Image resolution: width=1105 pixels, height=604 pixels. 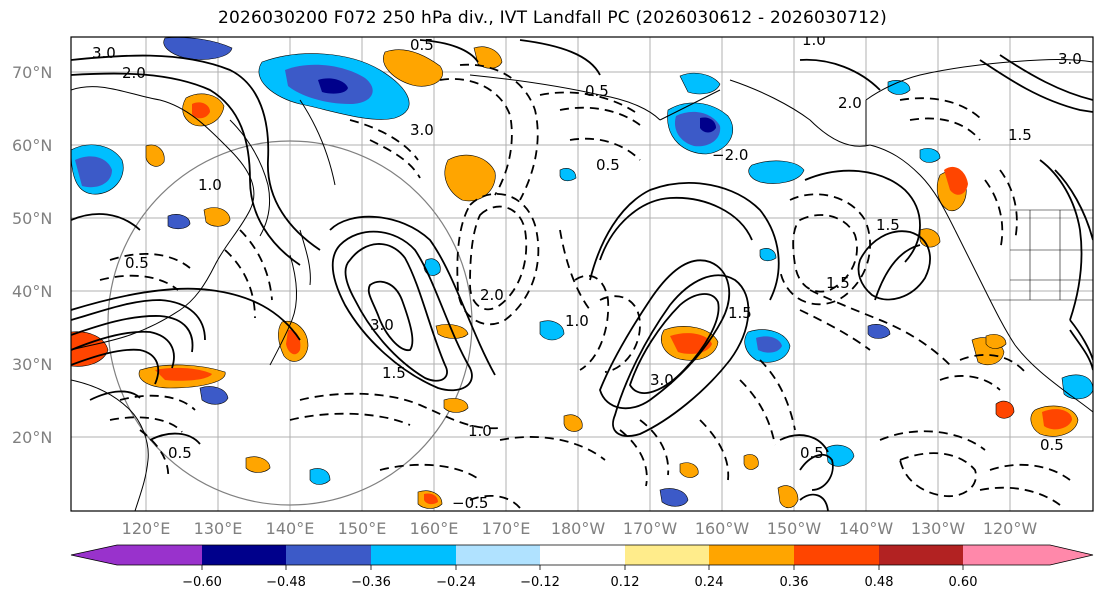 I want to click on blob-blue-japan-south, so click(x=320, y=476).